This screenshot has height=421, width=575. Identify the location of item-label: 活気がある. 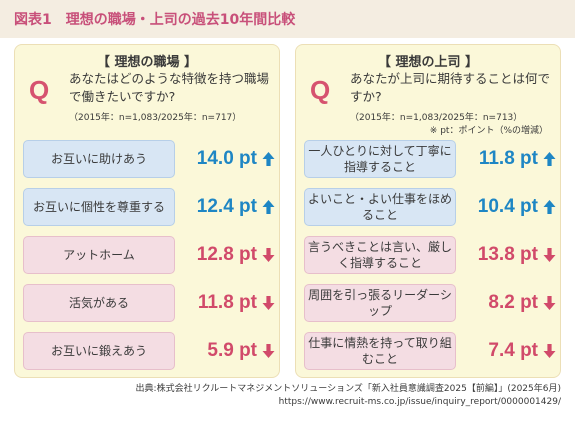
(99, 303).